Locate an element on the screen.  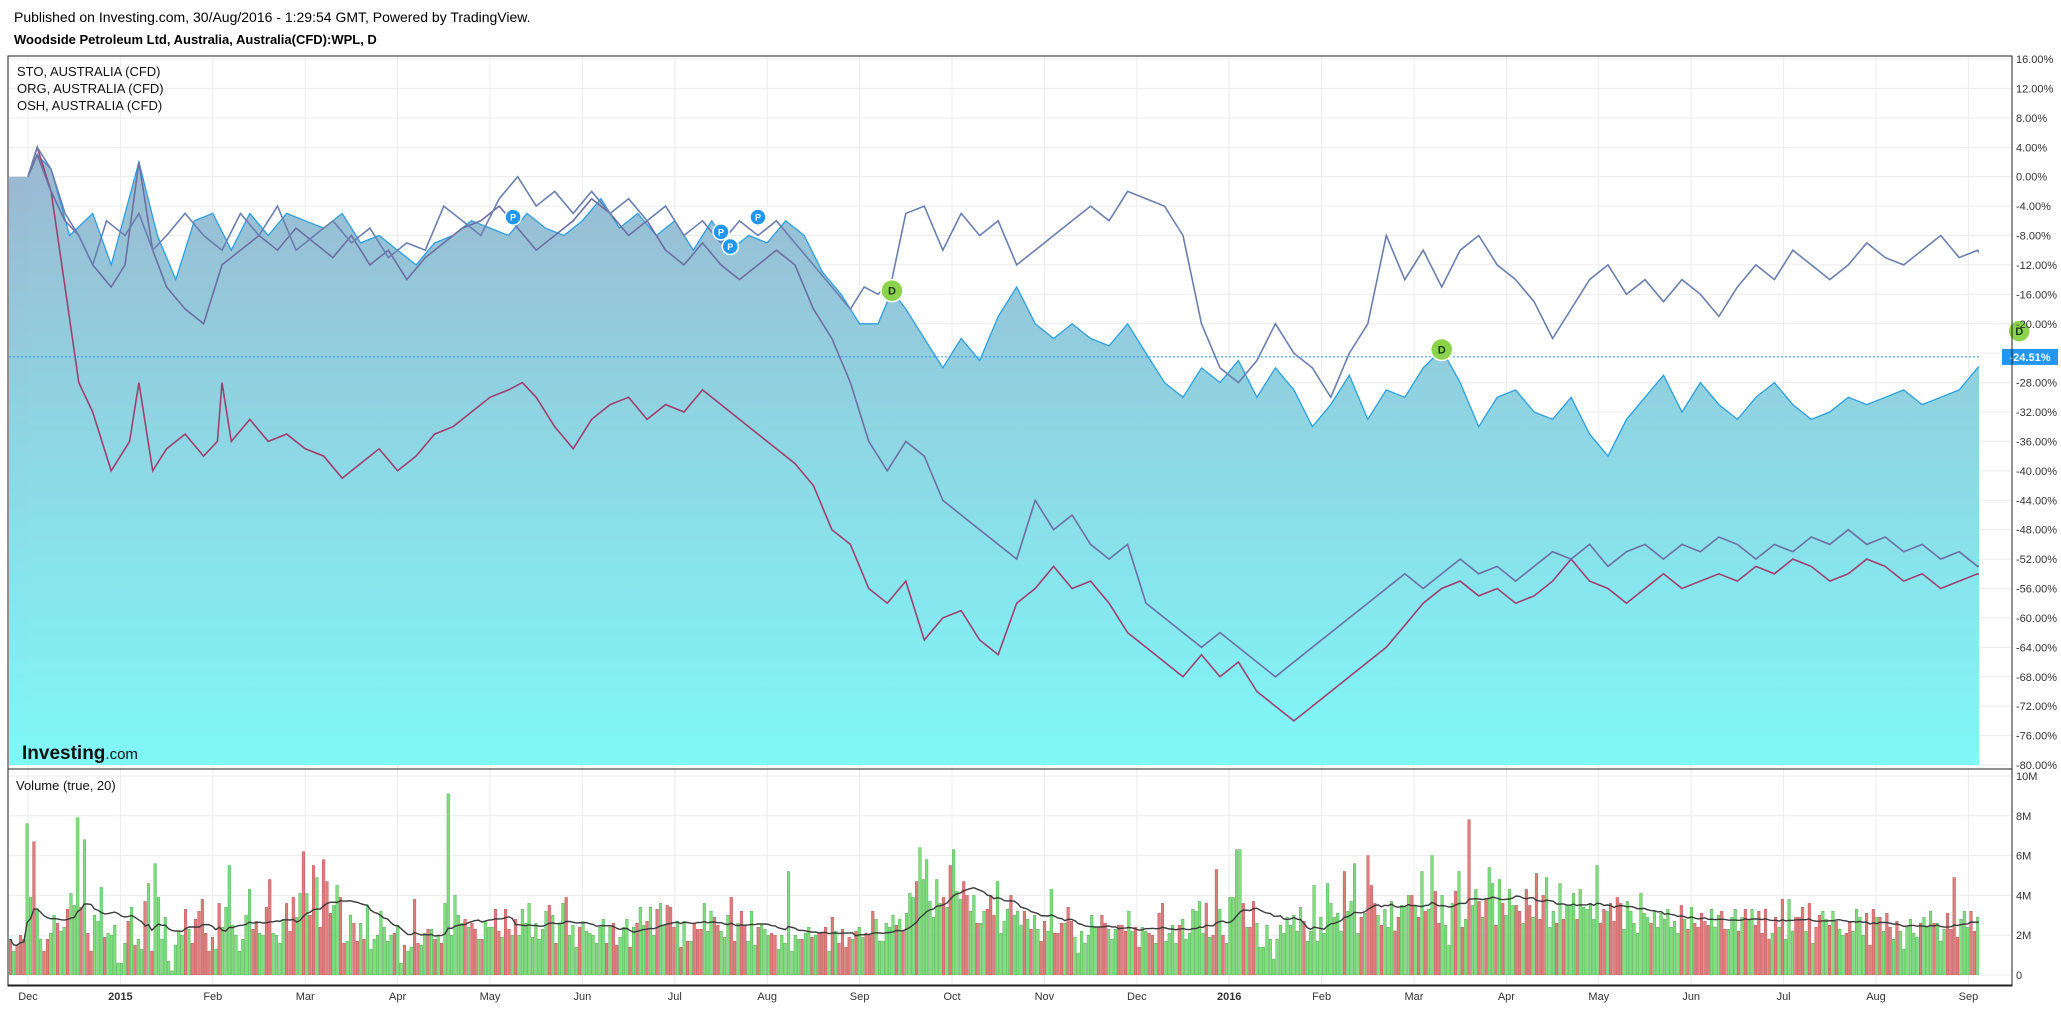
y-tick-label: -36.00% is located at coordinates (2036, 442).